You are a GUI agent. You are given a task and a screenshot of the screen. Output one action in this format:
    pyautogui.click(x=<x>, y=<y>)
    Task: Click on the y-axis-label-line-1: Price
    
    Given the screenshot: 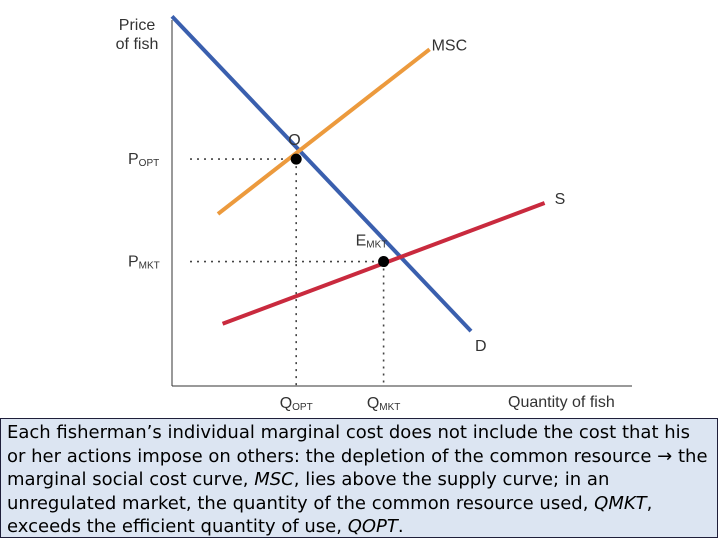 What is the action you would take?
    pyautogui.click(x=137, y=25)
    